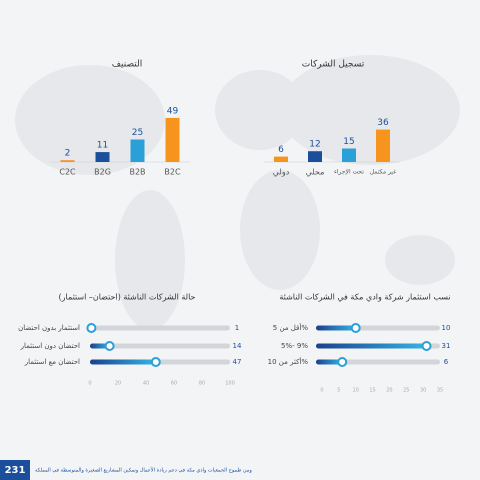 This screenshot has height=480, width=480. I want to click on page-number: 231, so click(15, 470).